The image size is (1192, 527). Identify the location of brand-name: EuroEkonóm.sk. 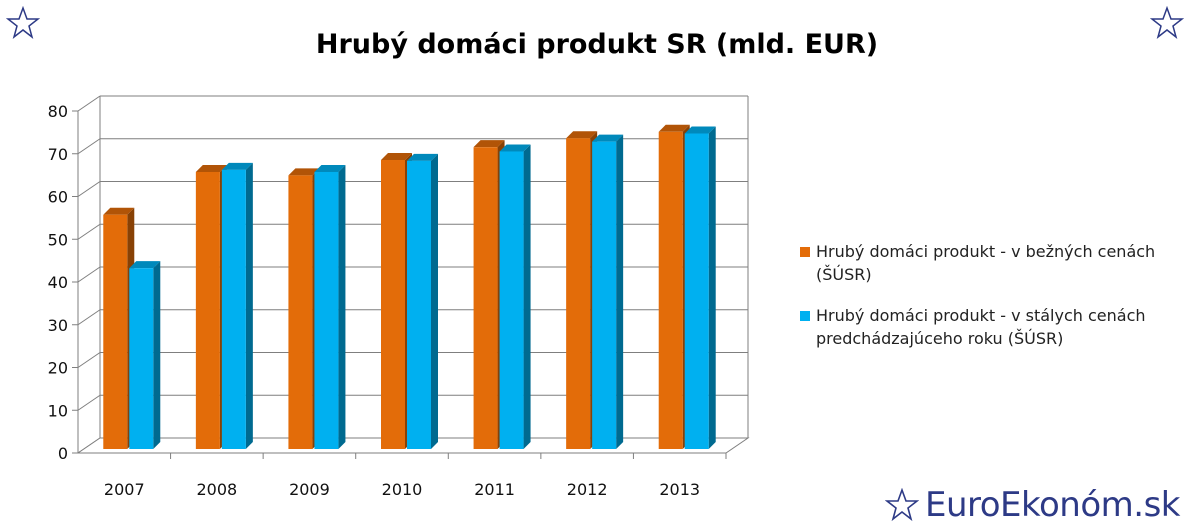
(1052, 505).